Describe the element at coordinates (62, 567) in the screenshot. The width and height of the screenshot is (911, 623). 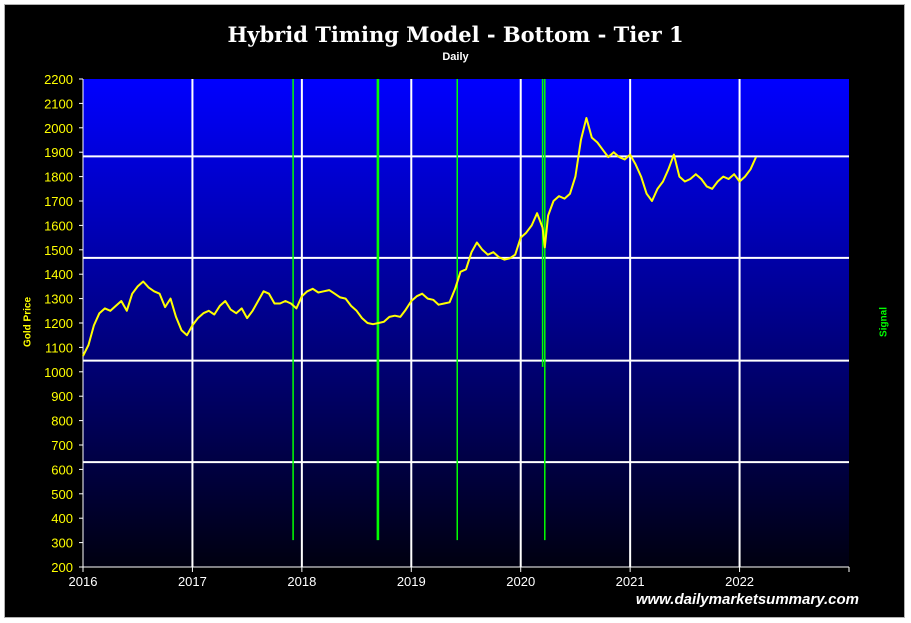
I see `y-tick-label: 200` at that location.